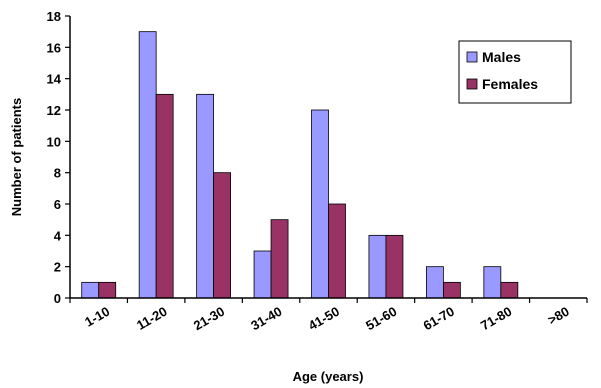 This screenshot has width=601, height=388. I want to click on x-tick-label-11-20: 11-20, so click(152, 318).